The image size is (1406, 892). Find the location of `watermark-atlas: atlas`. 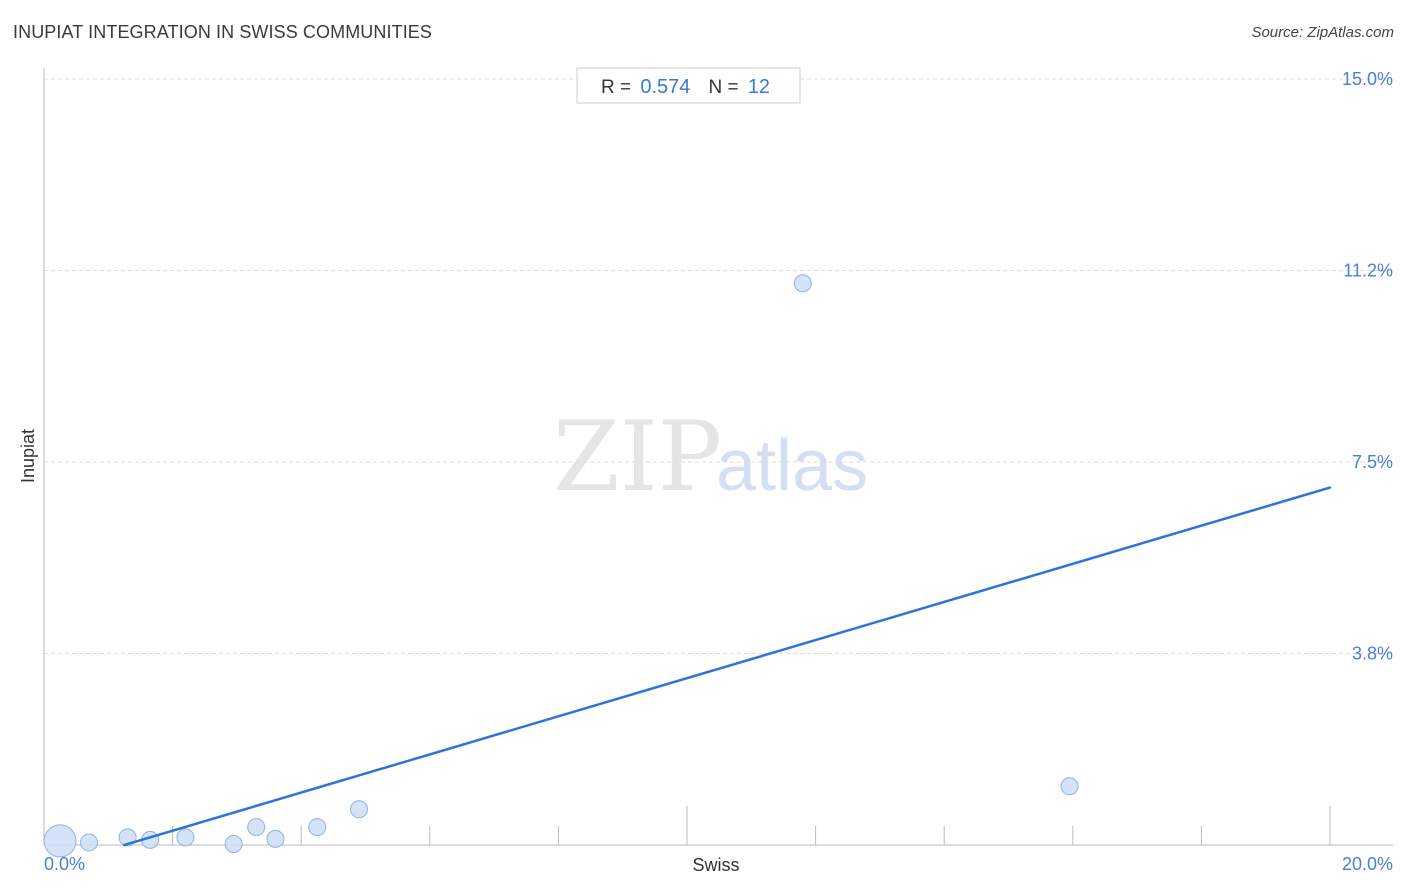

watermark-atlas: atlas is located at coordinates (792, 466).